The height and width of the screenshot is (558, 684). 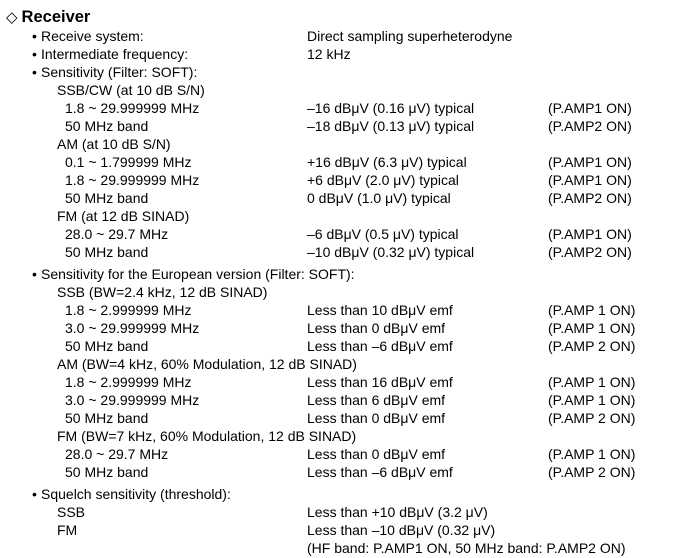 I want to click on spec-value: Less than 16 dBμV emf, so click(x=380, y=382).